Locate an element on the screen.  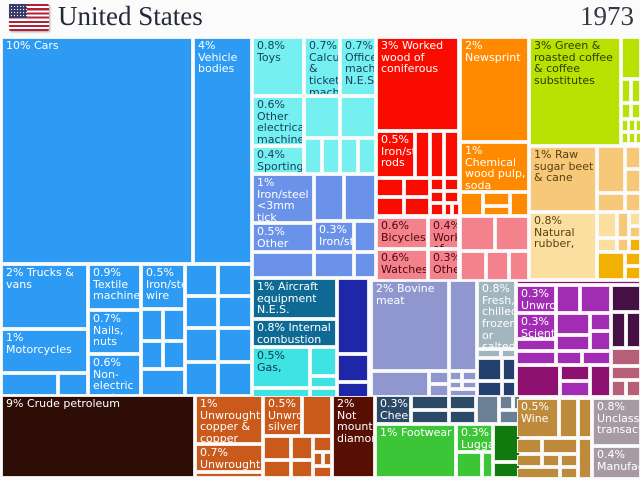
treemap-cell-toys: 0.8% Toys is located at coordinates (278, 66).